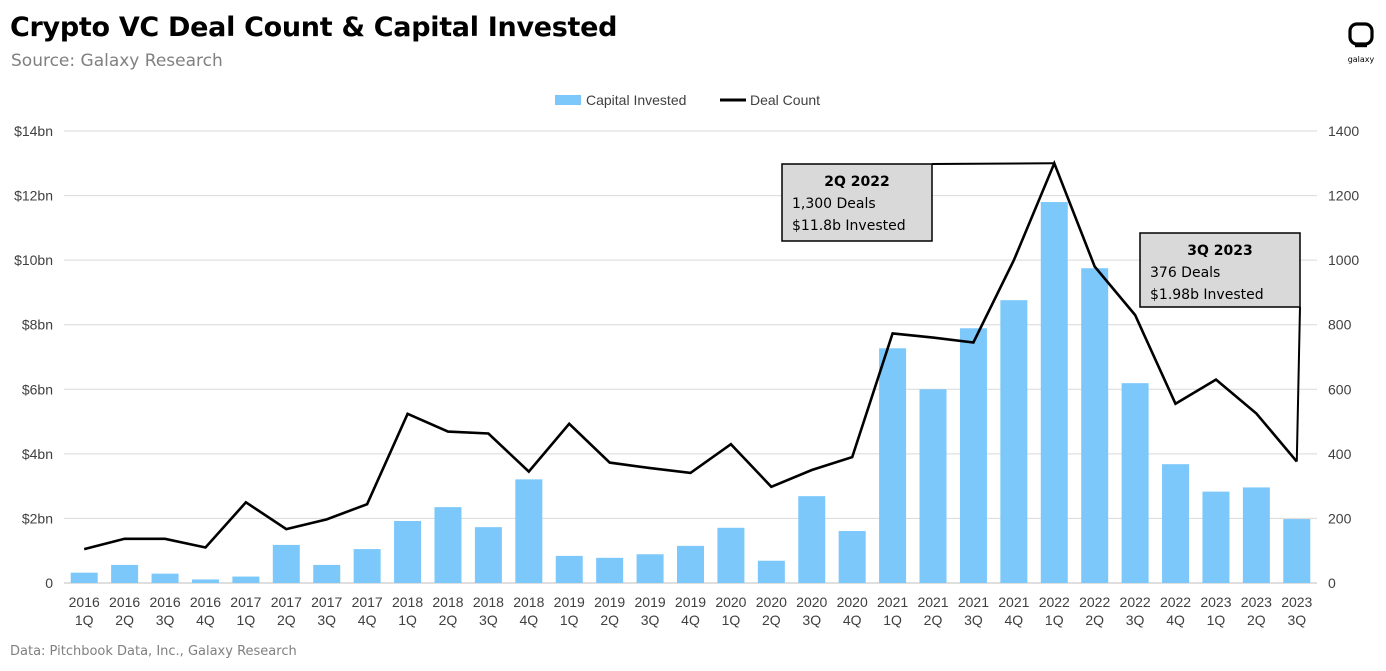  What do you see at coordinates (1340, 389) in the screenshot?
I see `right-axis-tick-label: 600` at bounding box center [1340, 389].